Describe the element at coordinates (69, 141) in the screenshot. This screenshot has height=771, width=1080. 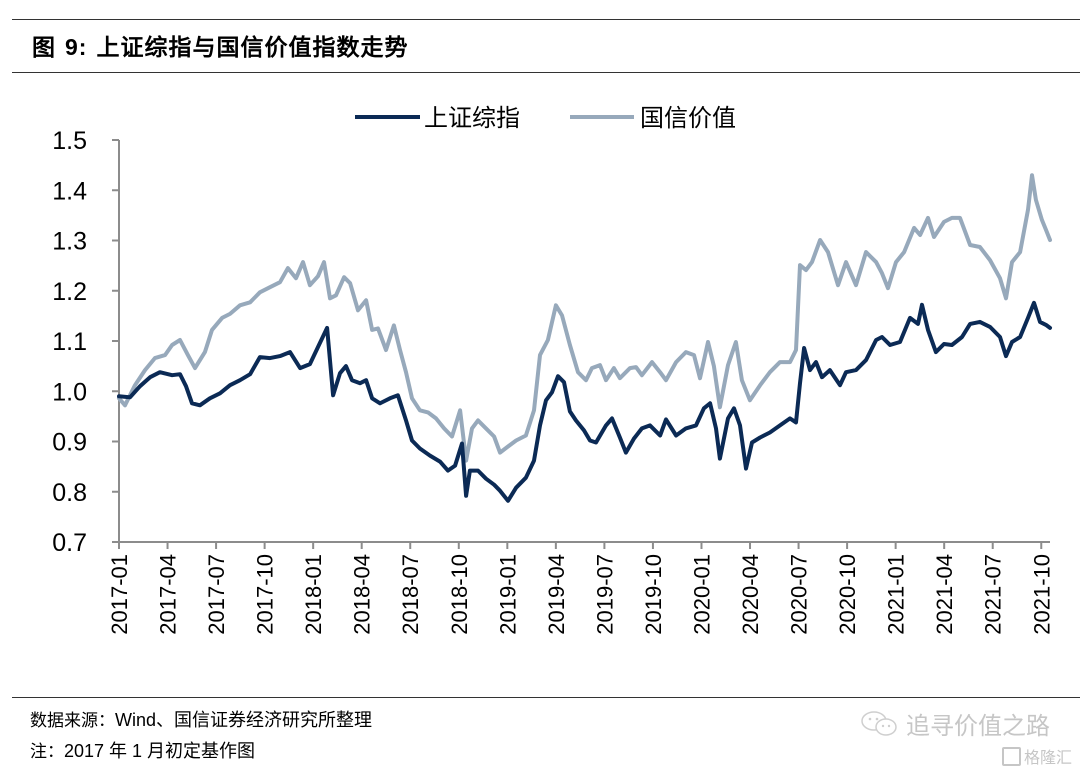
I see `y-tick-label: 1.5` at that location.